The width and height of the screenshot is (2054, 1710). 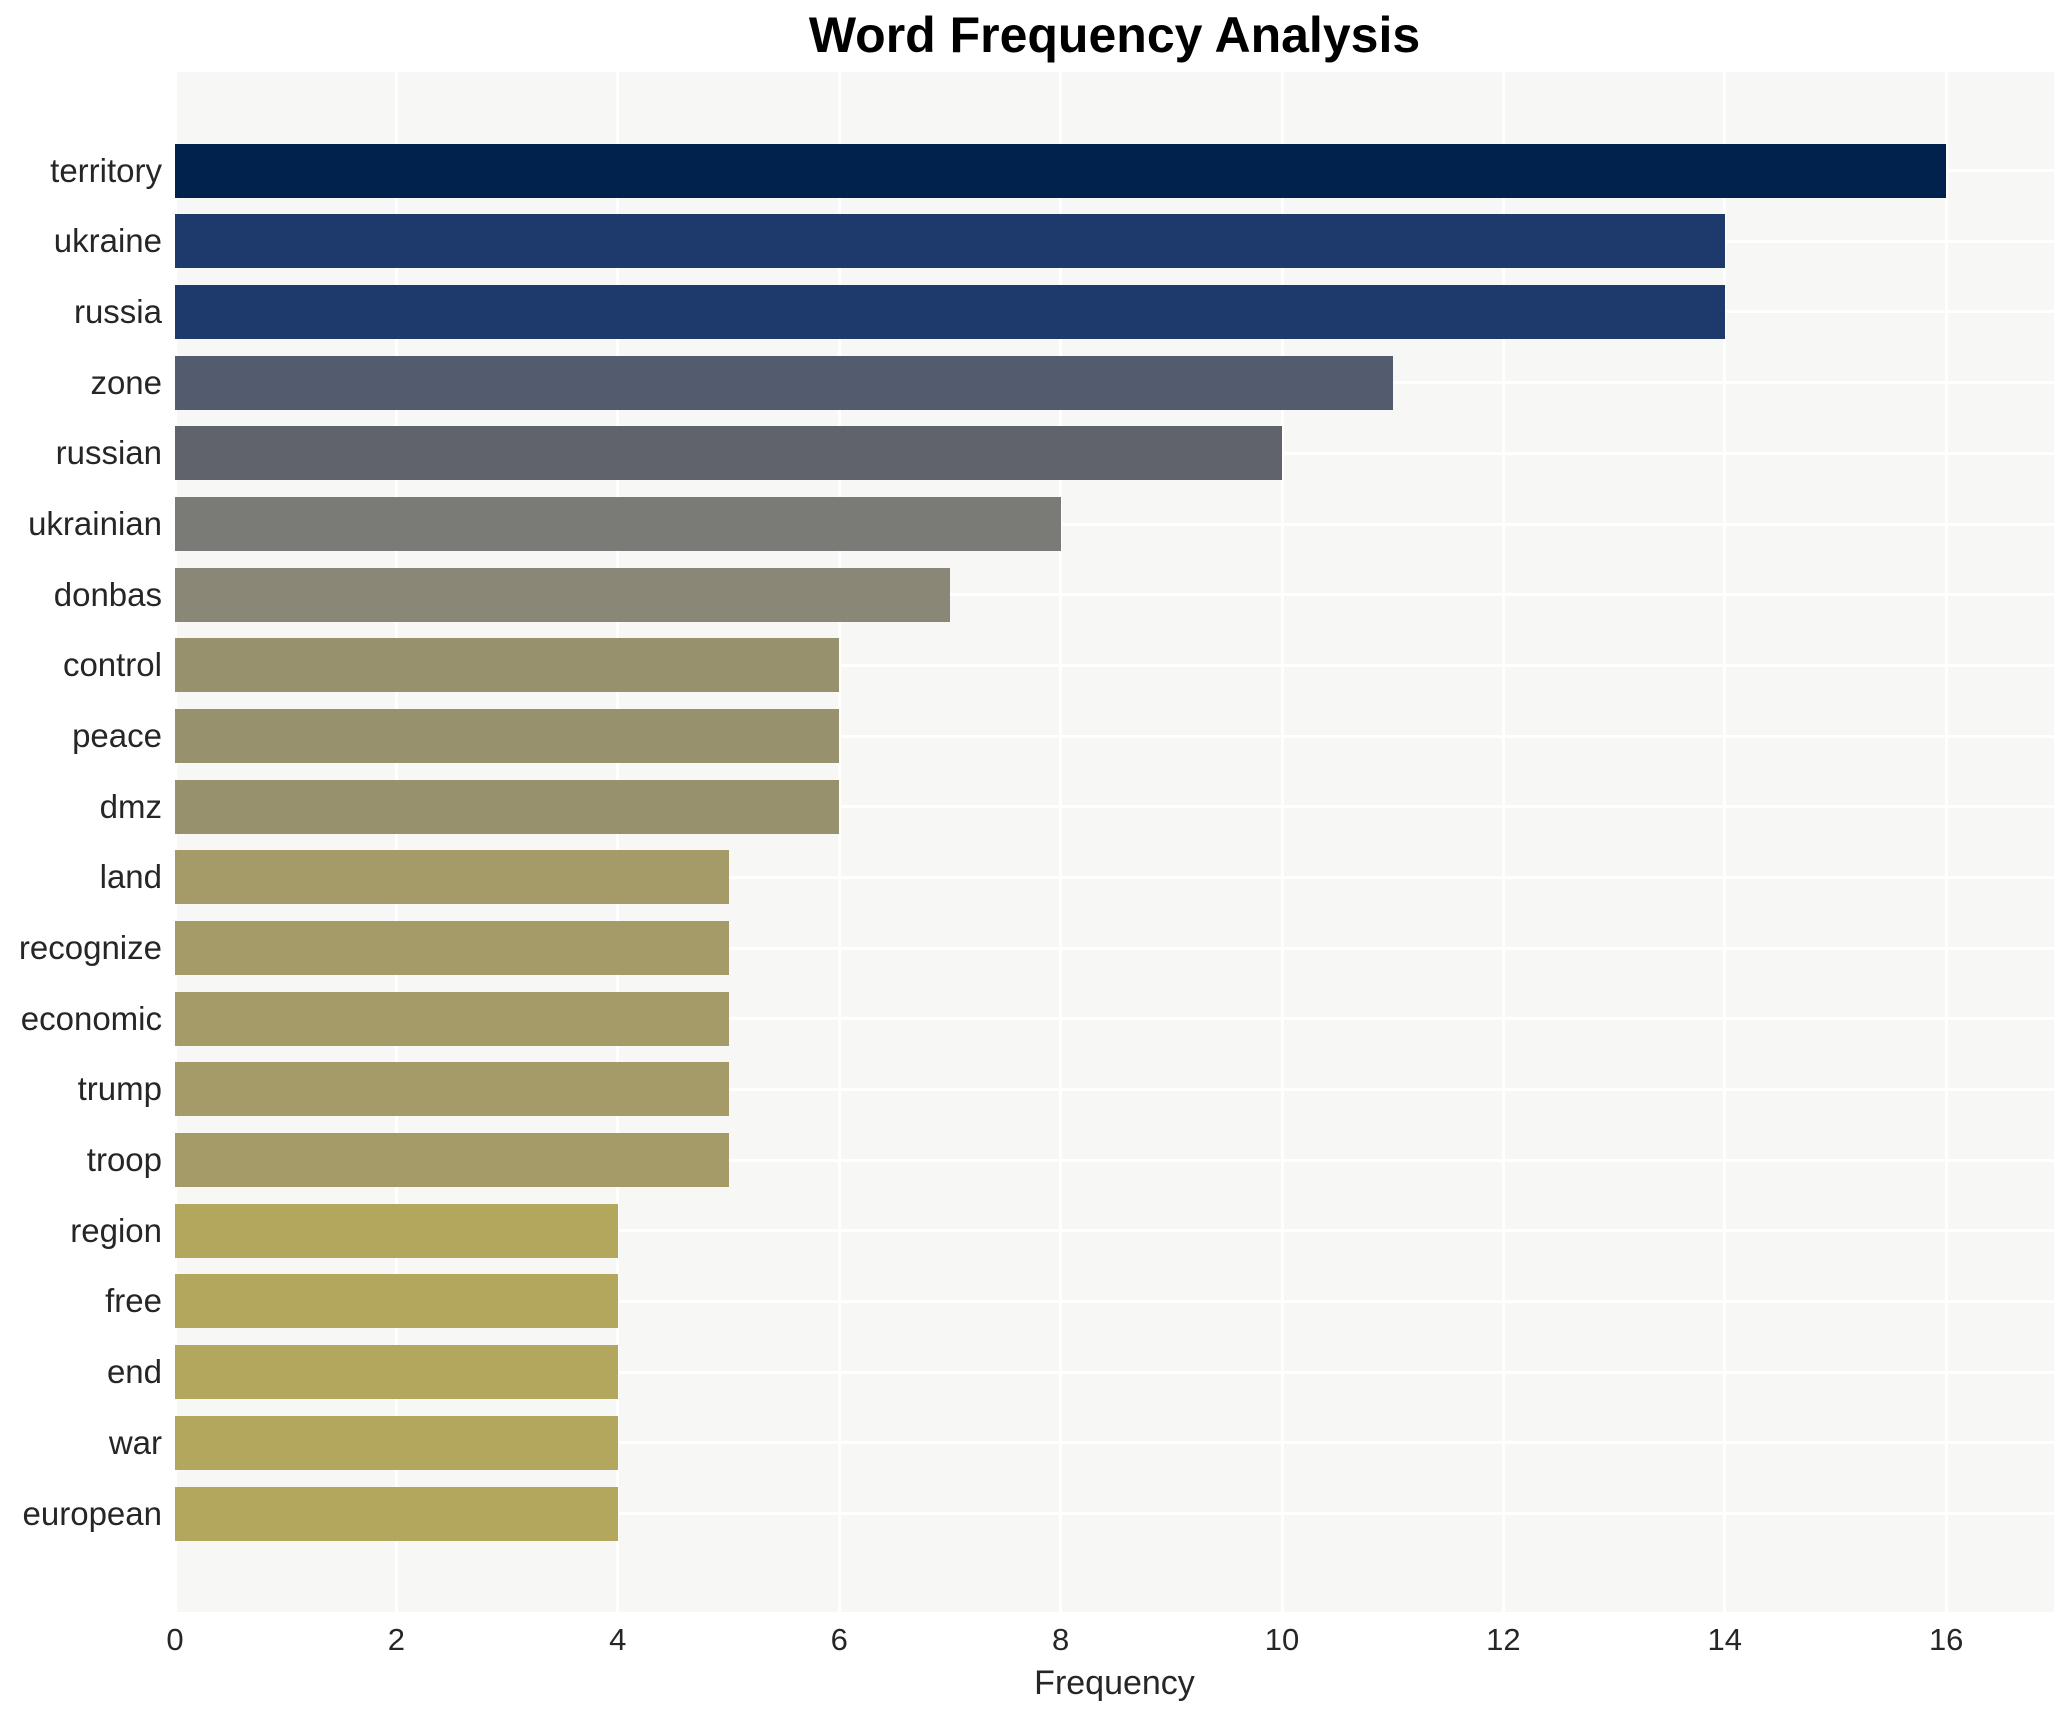 I want to click on bar-dmz, so click(x=507, y=806).